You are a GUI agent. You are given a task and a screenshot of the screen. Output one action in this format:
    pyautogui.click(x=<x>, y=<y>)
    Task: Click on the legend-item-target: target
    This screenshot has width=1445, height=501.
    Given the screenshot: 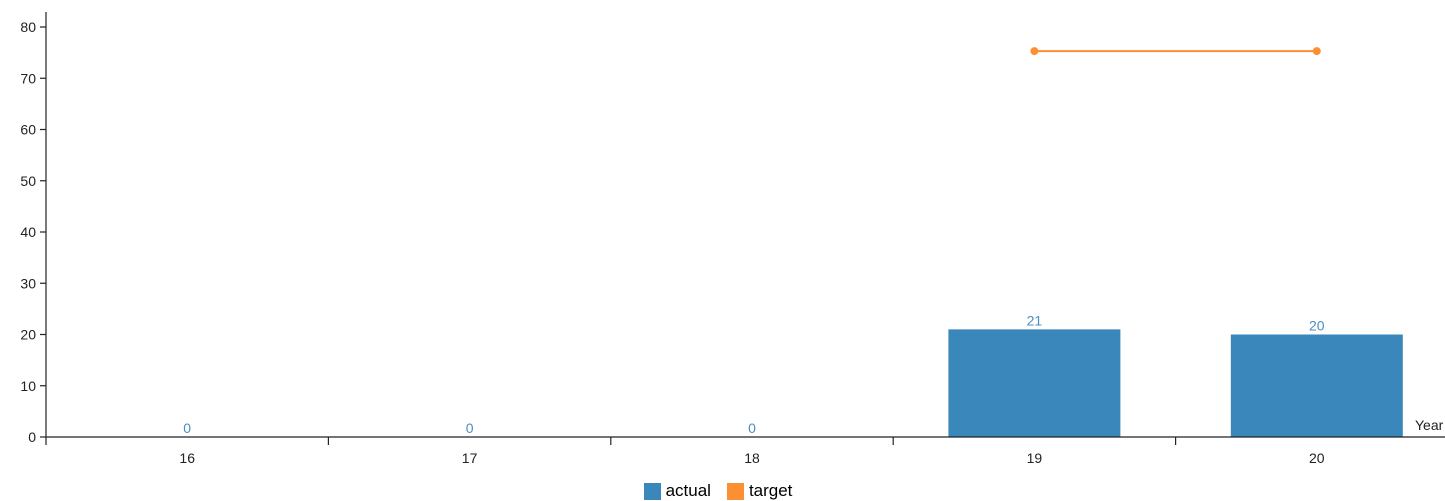 What is the action you would take?
    pyautogui.click(x=759, y=491)
    